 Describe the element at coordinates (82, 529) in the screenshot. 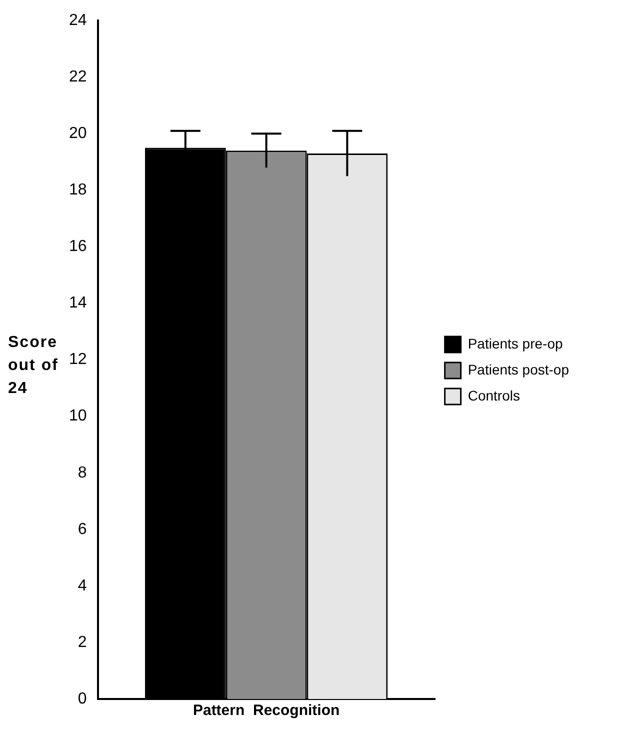

I see `y-tick-label: 6` at that location.